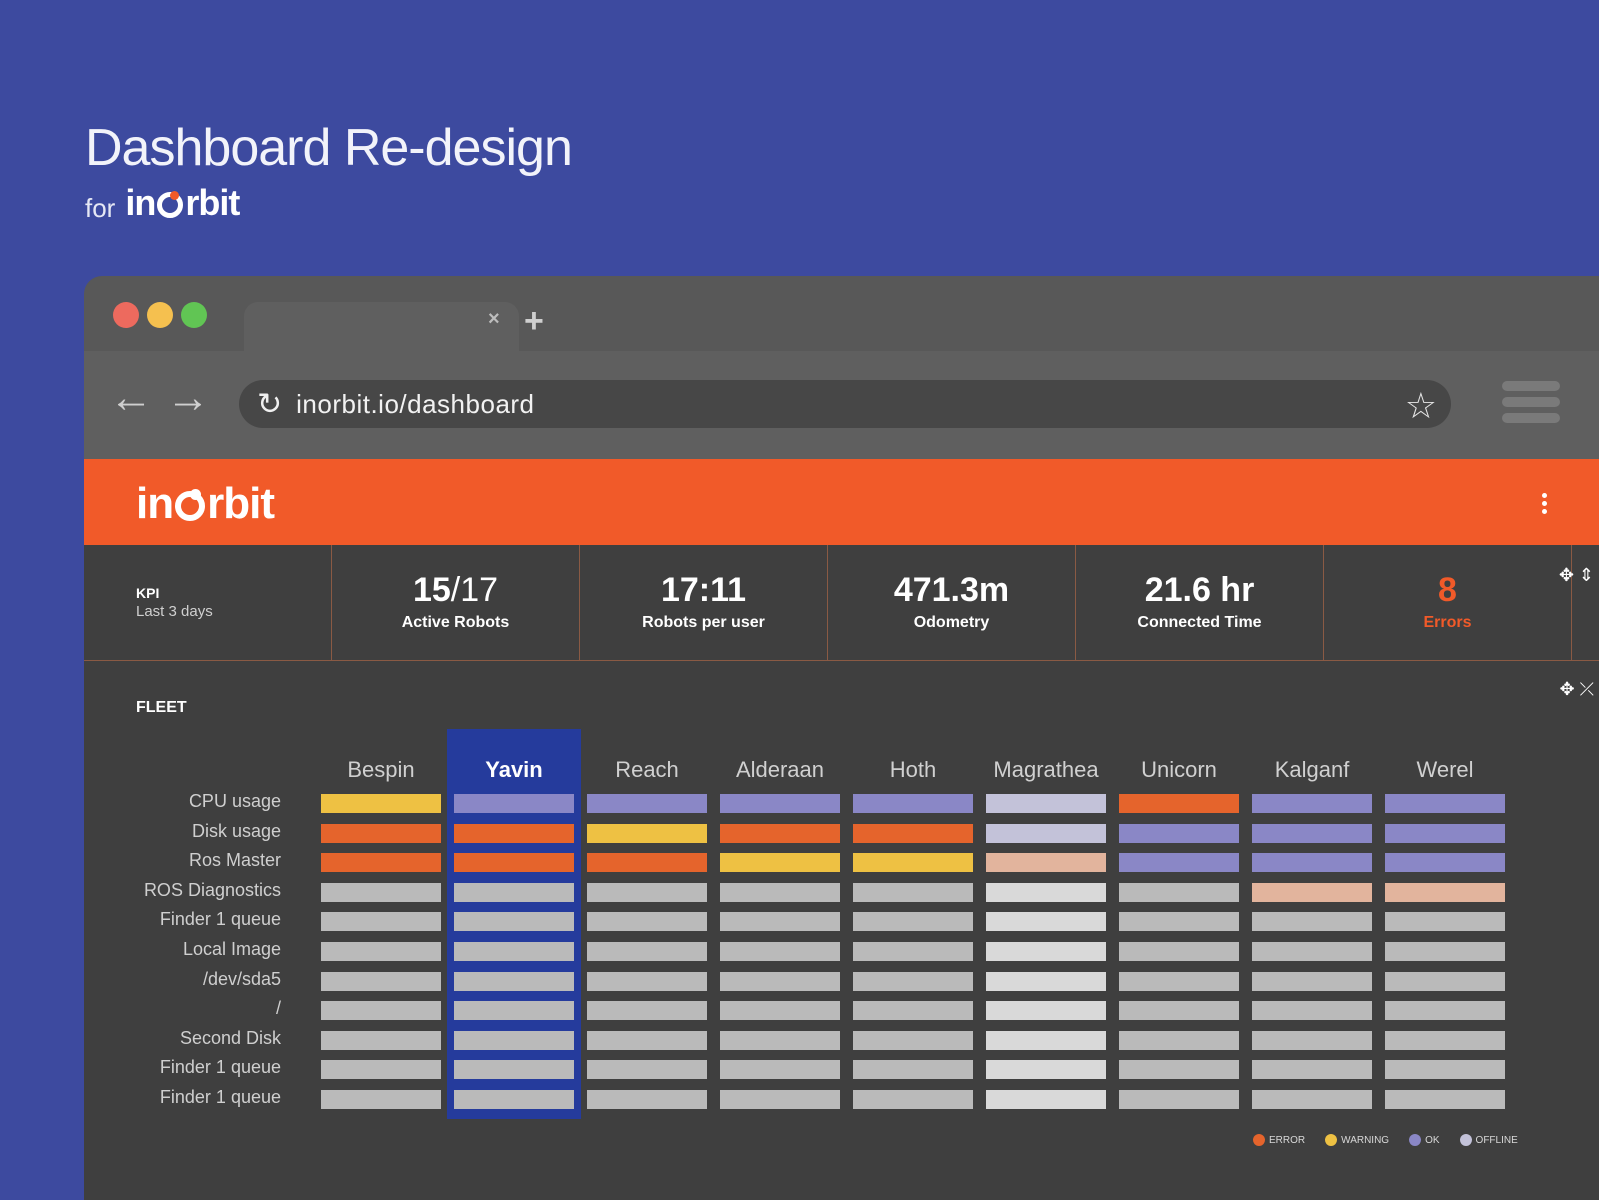 The width and height of the screenshot is (1599, 1200). What do you see at coordinates (1576, 575) in the screenshot?
I see `kpi-widget-move-resize-icon: ✥ ⇕` at bounding box center [1576, 575].